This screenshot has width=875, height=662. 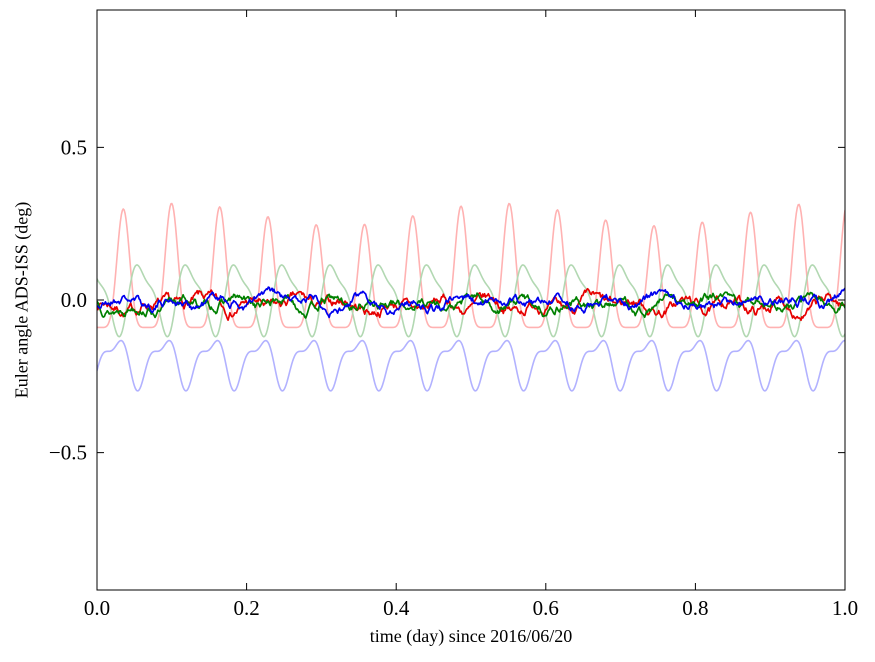 What do you see at coordinates (471, 365) in the screenshot?
I see `series-euler-angle-3-raw` at bounding box center [471, 365].